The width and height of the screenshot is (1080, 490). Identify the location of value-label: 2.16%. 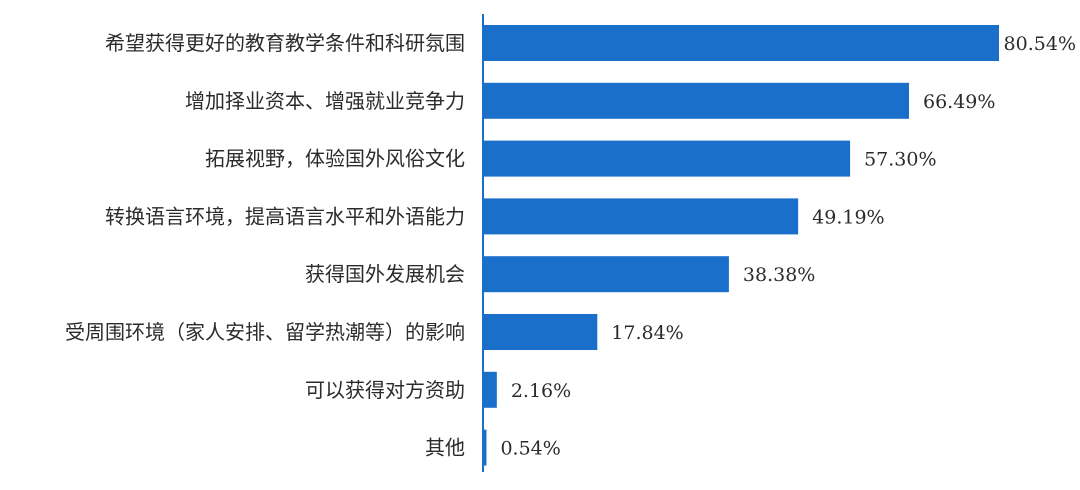
(541, 391).